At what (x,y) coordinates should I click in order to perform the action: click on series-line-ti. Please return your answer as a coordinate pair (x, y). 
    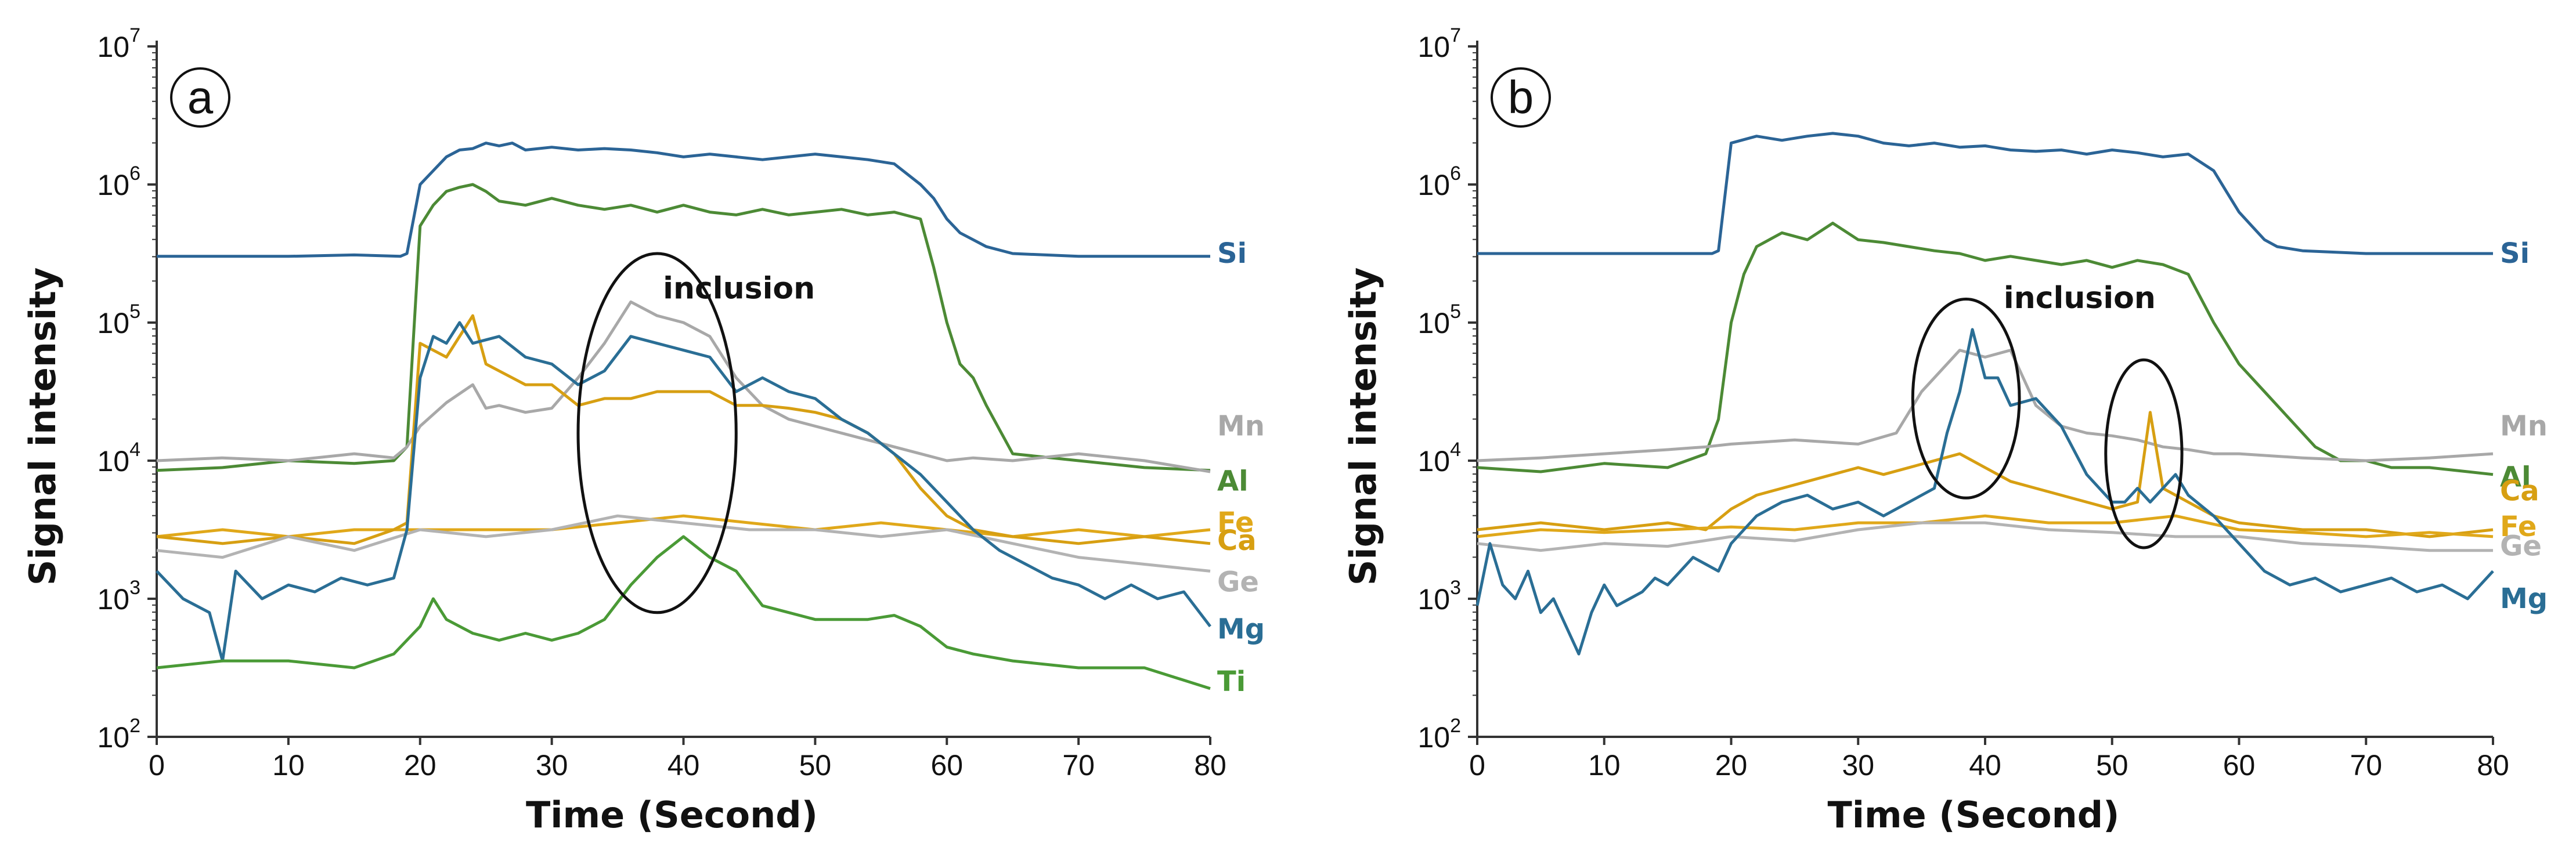
    Looking at the image, I should click on (683, 613).